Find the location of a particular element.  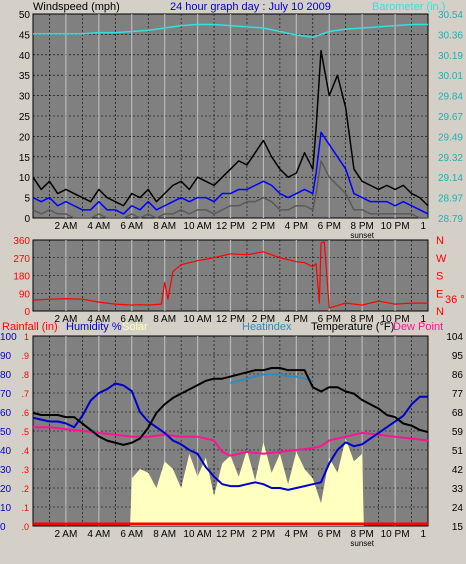

y-tick-label: 10 is located at coordinates (25, 178).